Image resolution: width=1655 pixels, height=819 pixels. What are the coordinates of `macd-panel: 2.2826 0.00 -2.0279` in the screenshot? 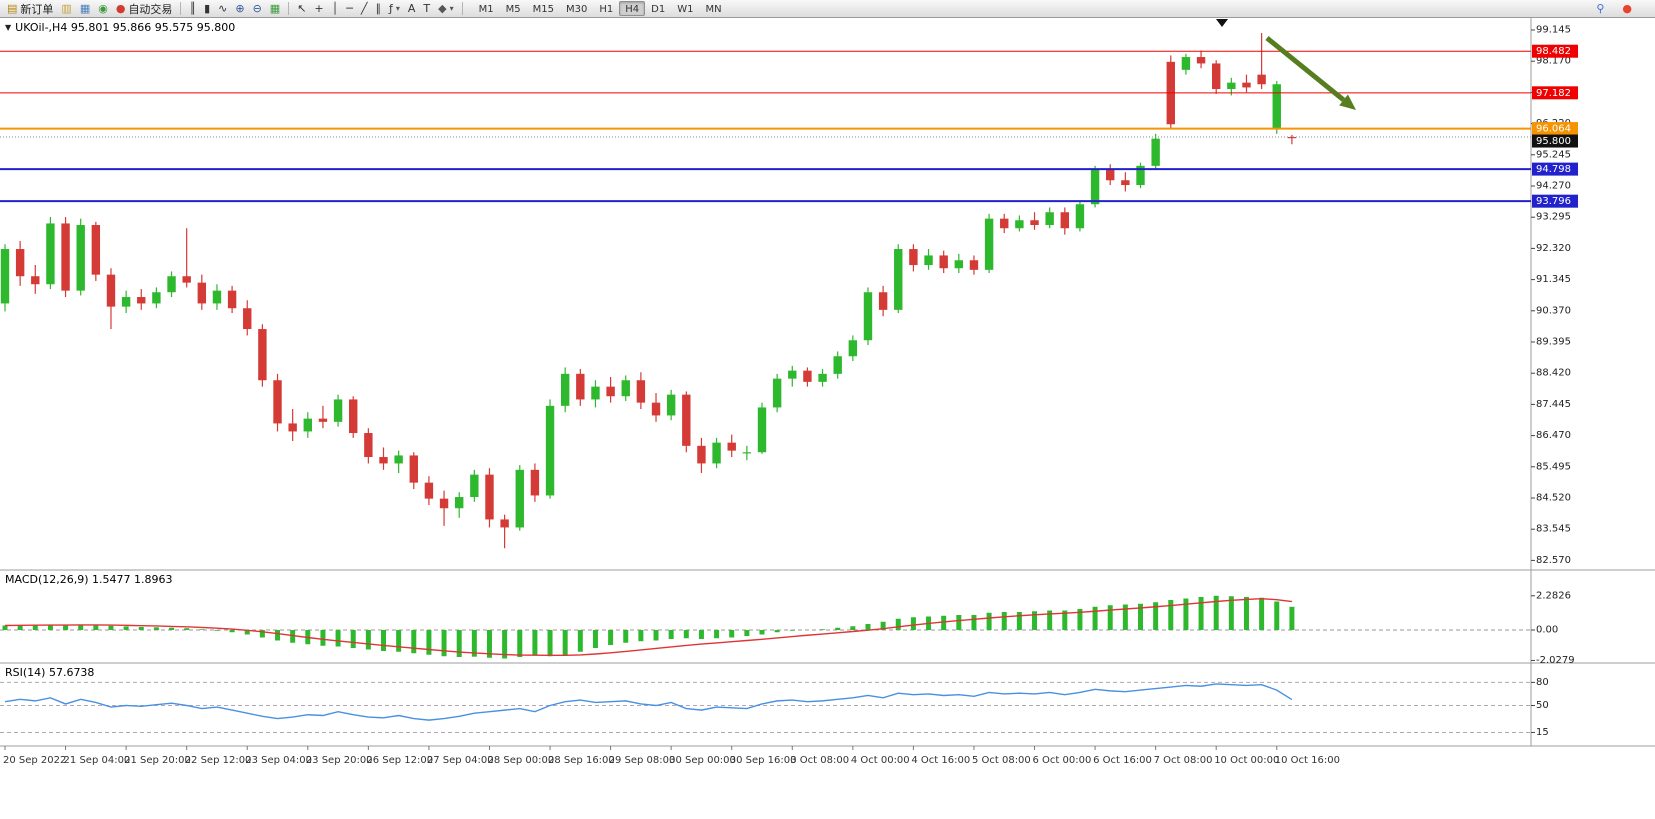 It's located at (787, 628).